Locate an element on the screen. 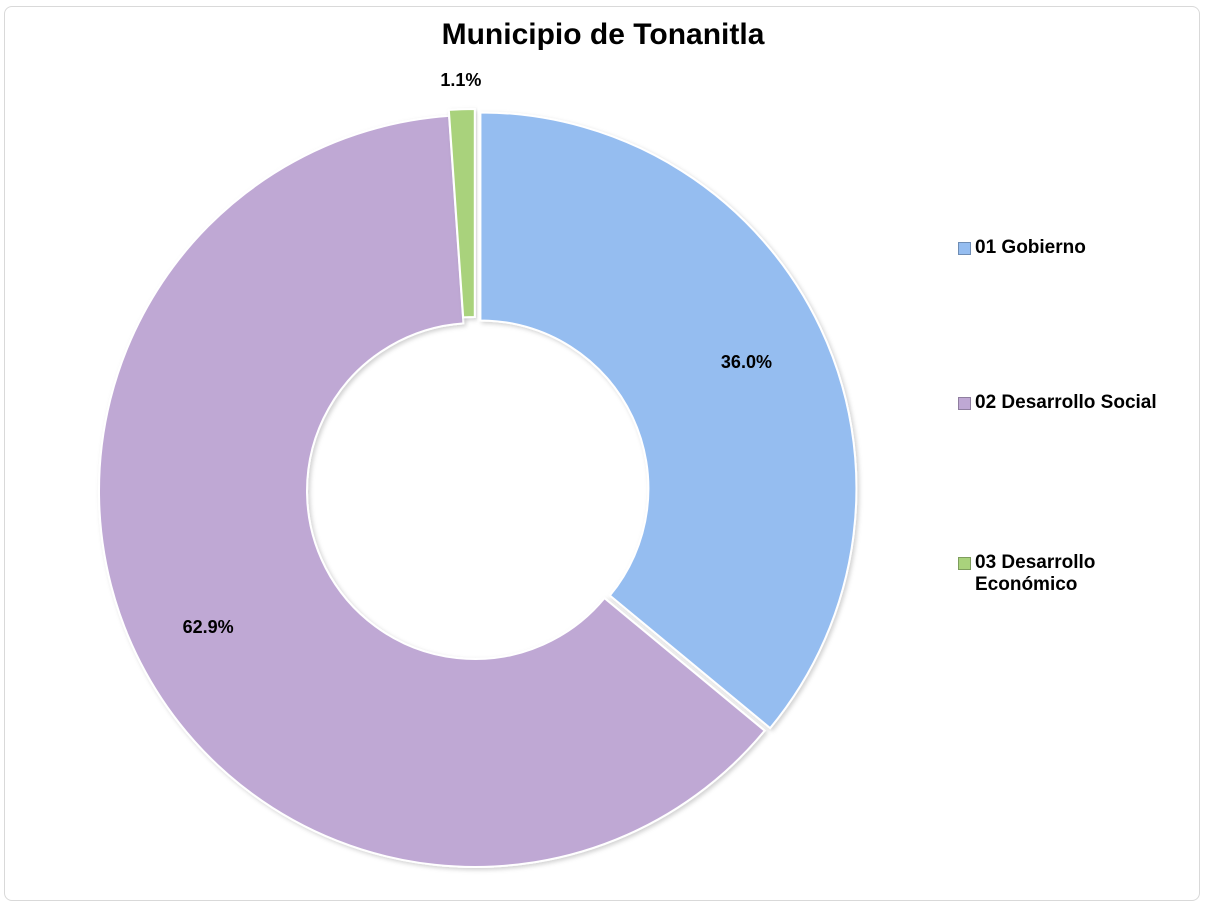 Image resolution: width=1206 pixels, height=907 pixels. legend-swatch-desarrollo-economico is located at coordinates (964, 563).